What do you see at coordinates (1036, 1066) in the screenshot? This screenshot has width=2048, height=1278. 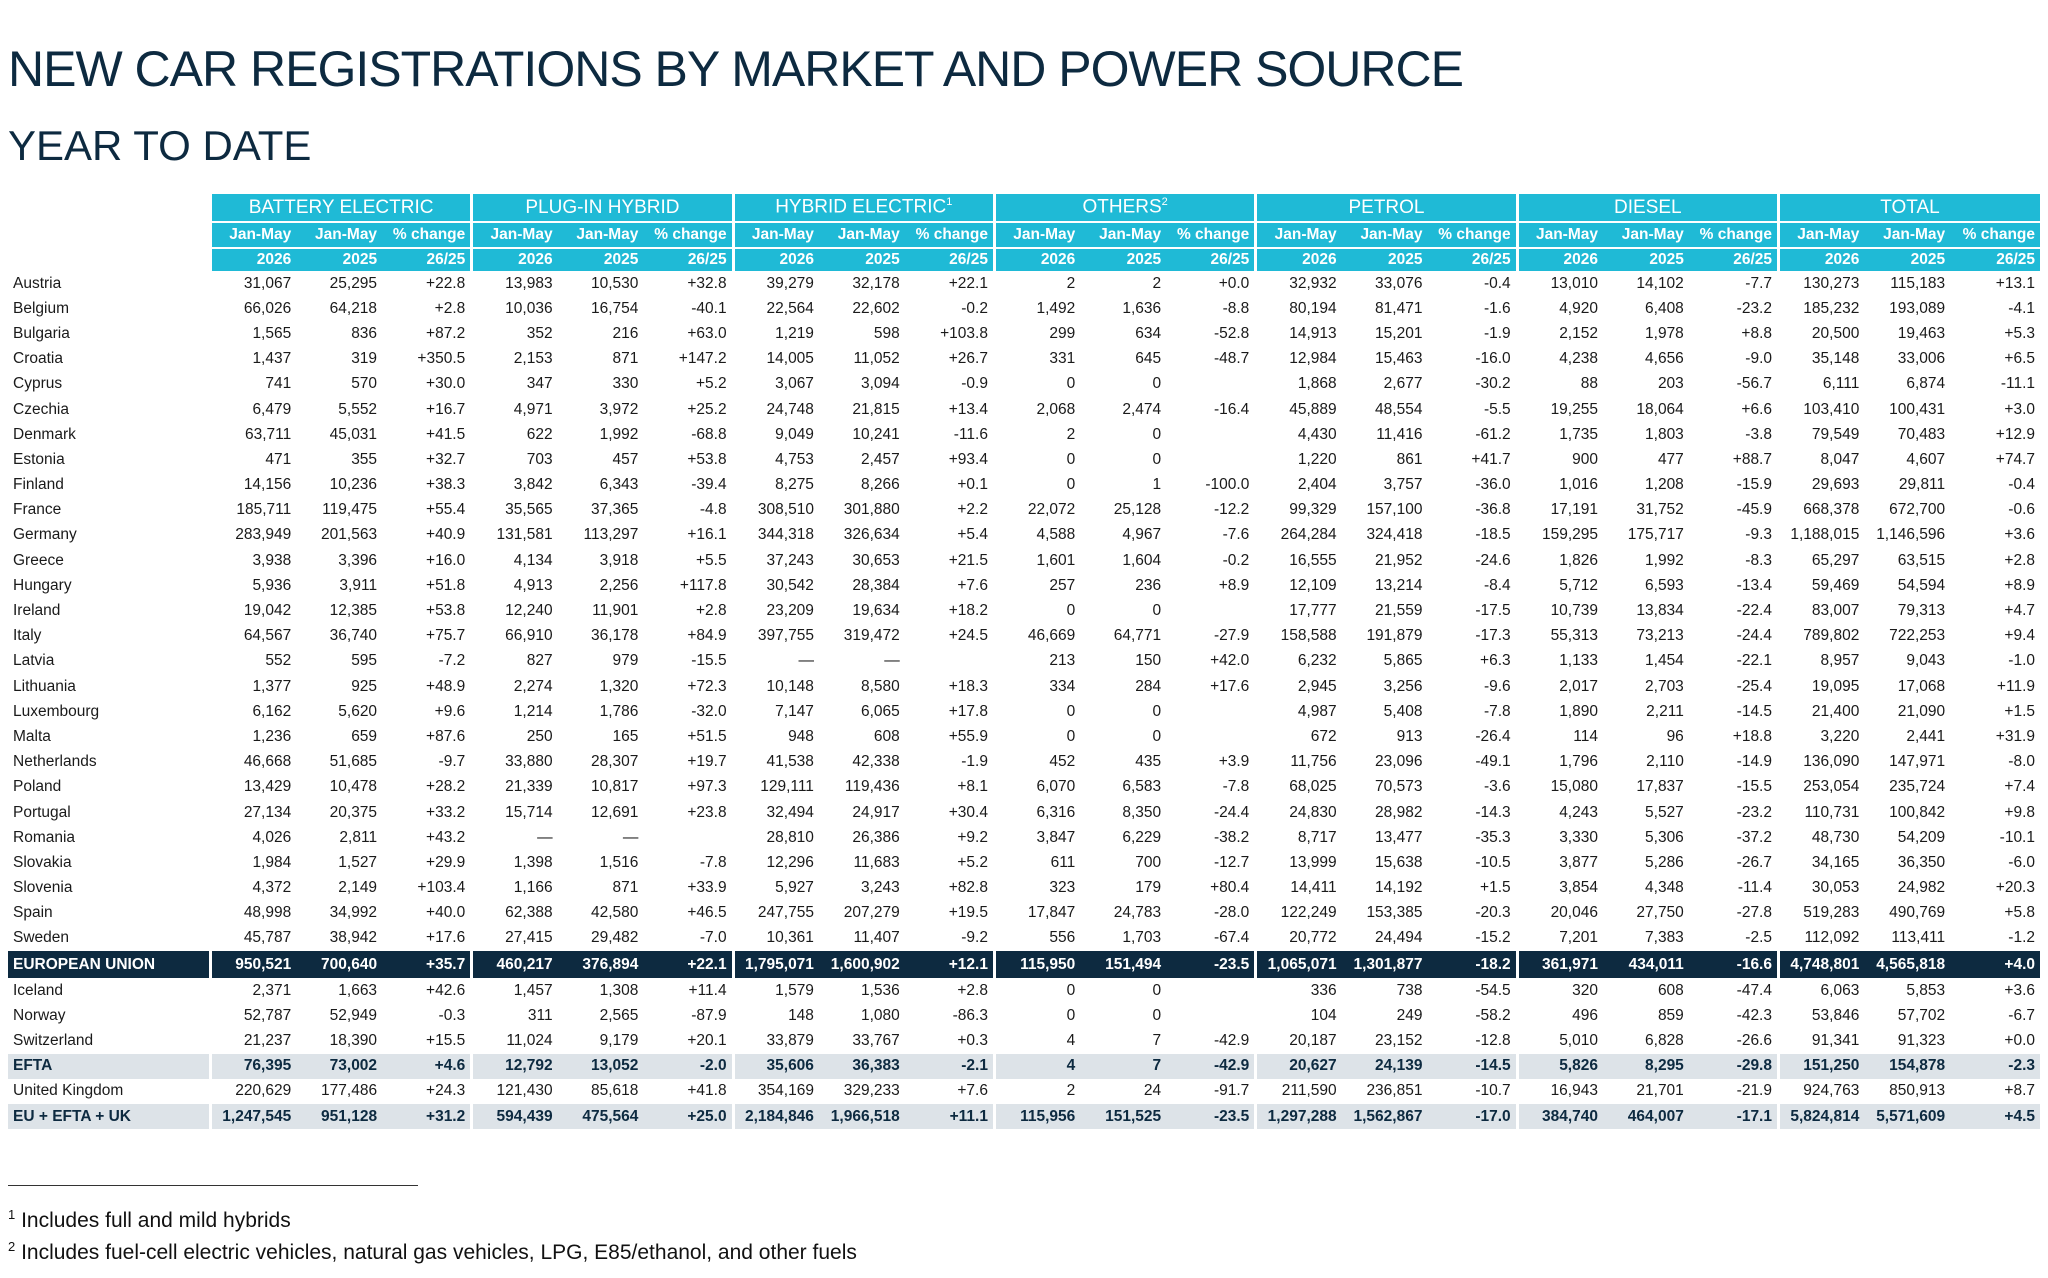 I see `table-cell: 4` at bounding box center [1036, 1066].